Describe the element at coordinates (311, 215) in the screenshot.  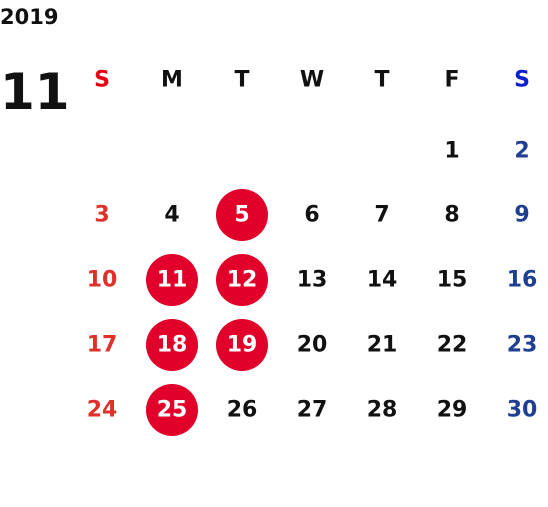
I see `day-number: 6` at that location.